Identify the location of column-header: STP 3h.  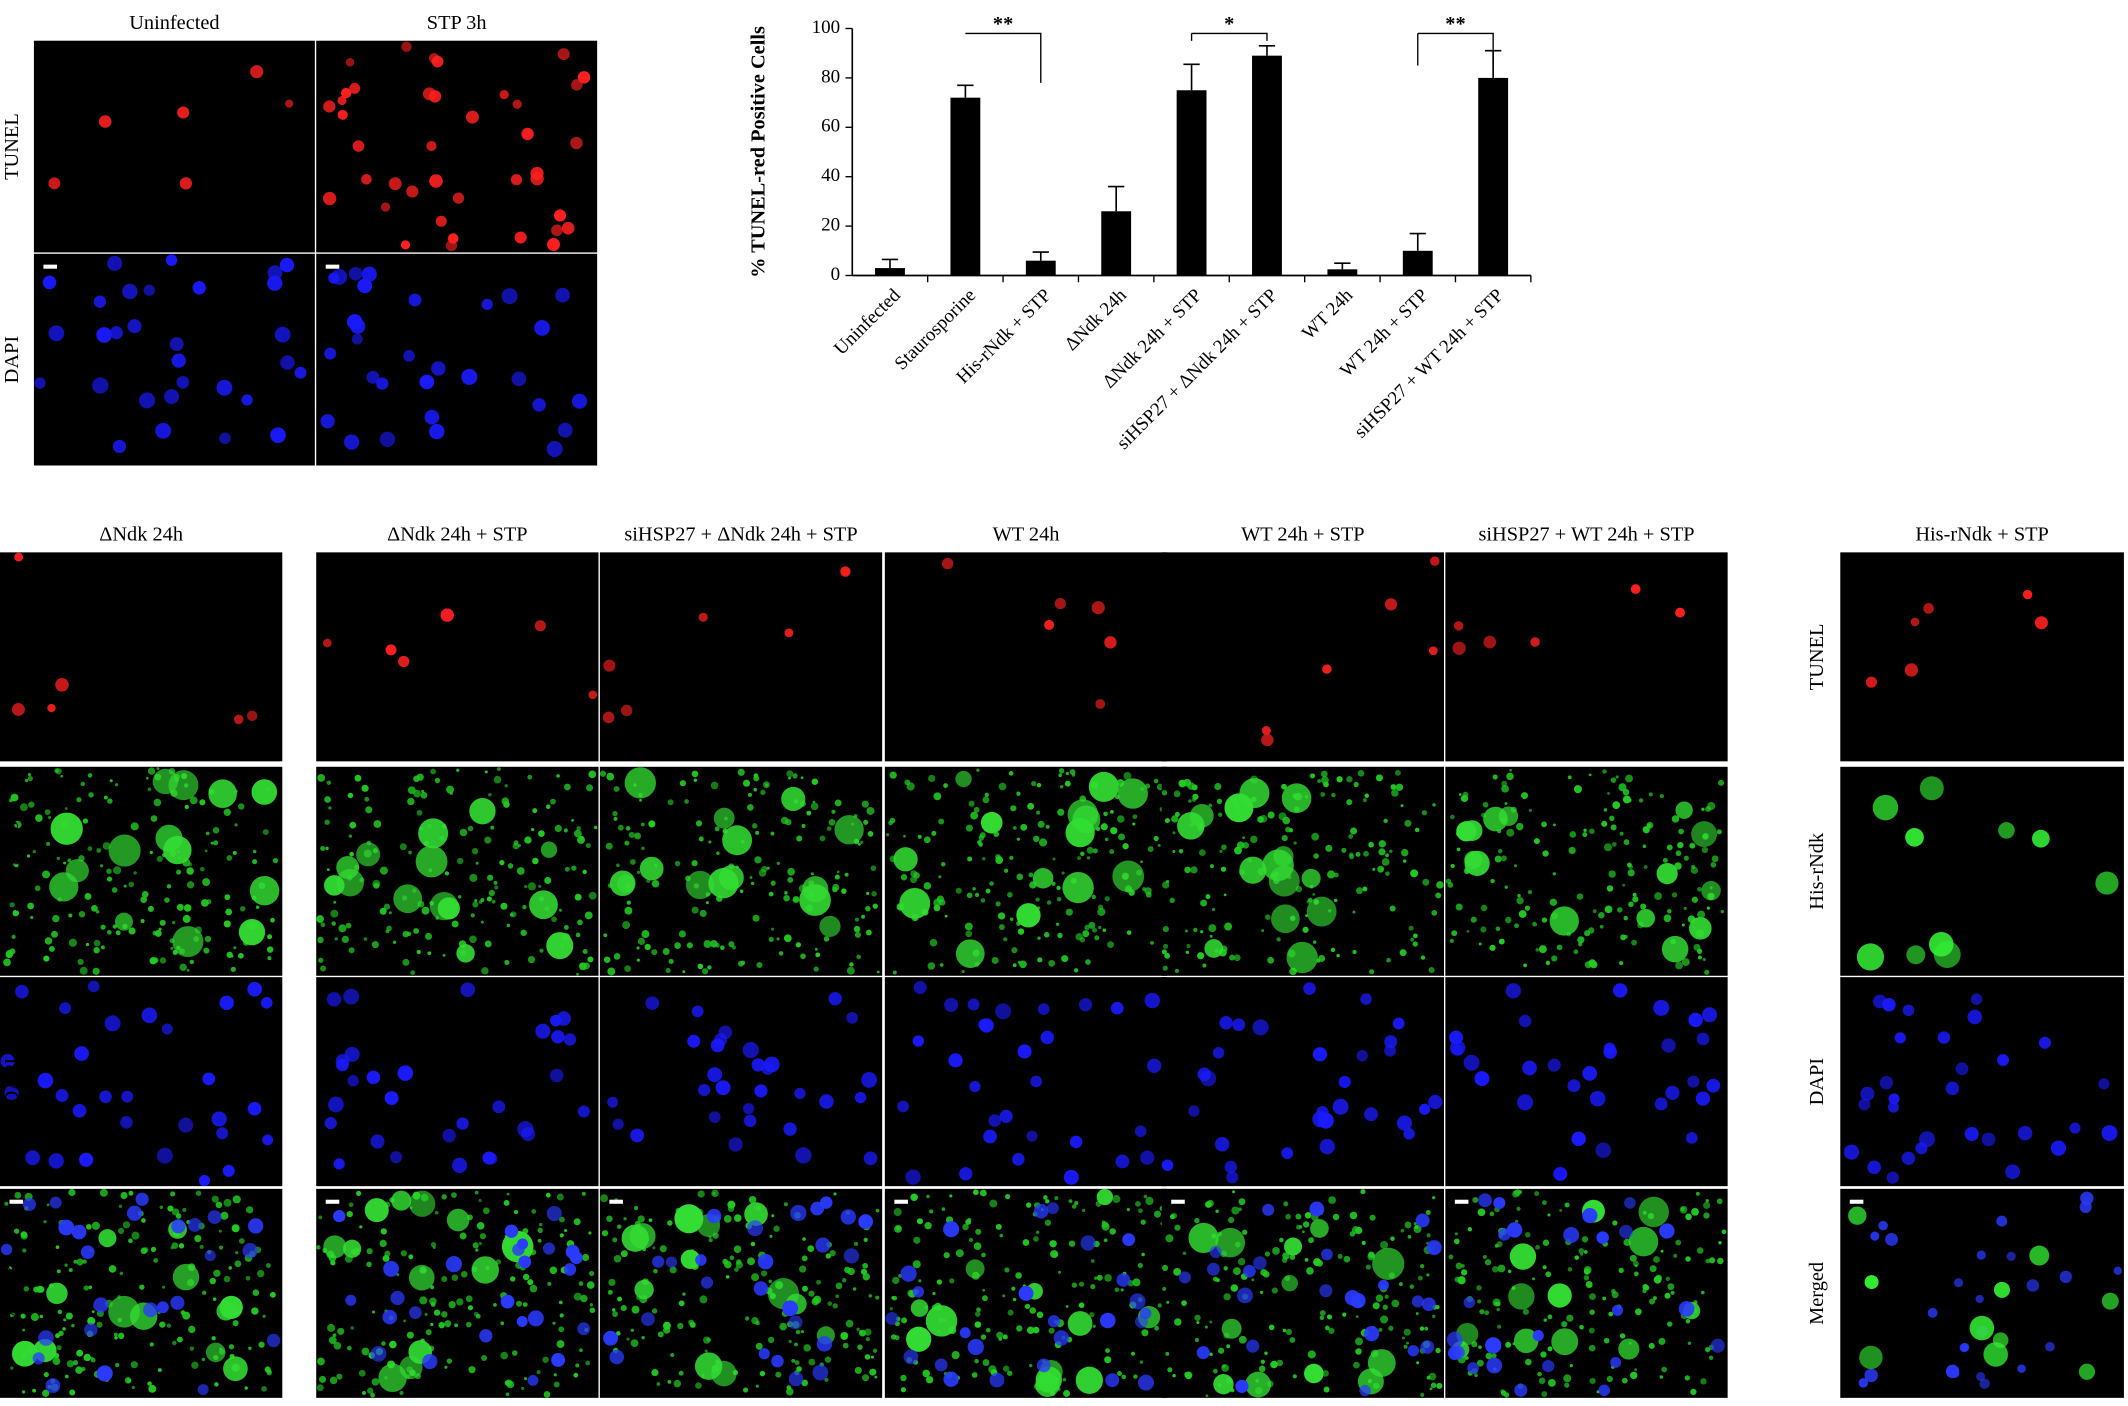
(457, 23).